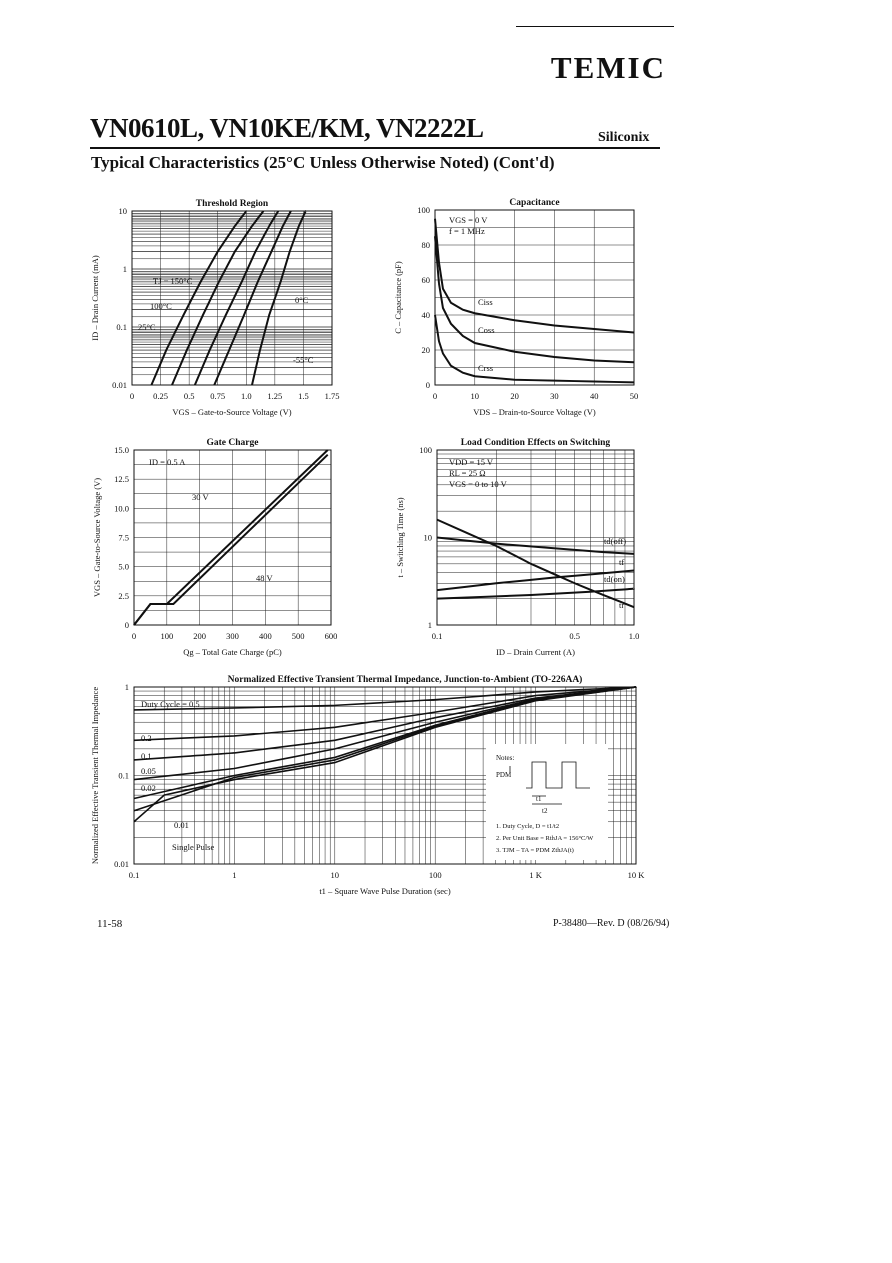  What do you see at coordinates (232, 652) in the screenshot?
I see `x-axis-label: Qg – Total Gate Charge (pC)` at bounding box center [232, 652].